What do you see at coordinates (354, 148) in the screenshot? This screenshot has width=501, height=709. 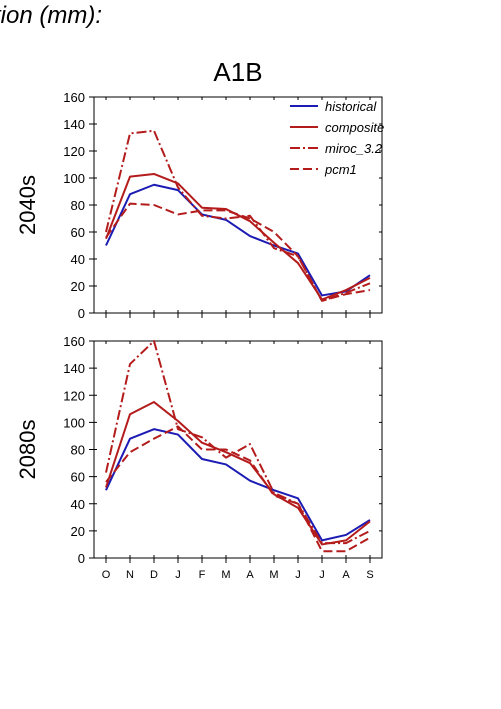 I see `legend-label-miroc_3.2: miroc_3.2` at bounding box center [354, 148].